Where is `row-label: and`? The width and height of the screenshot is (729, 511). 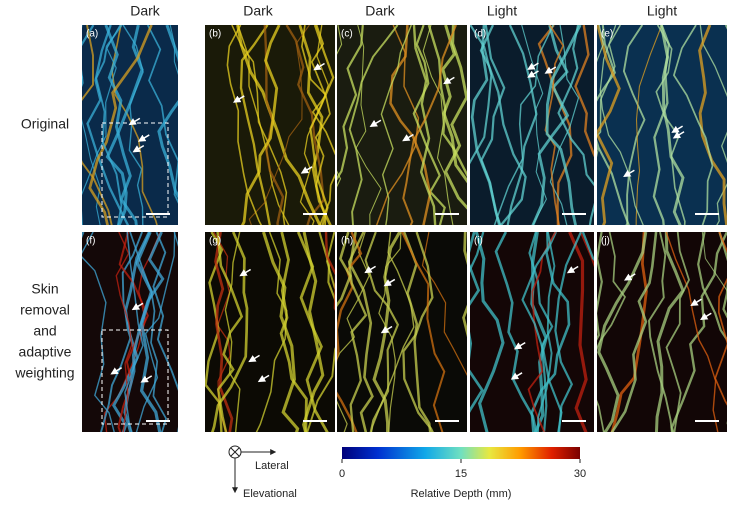
row-label: and is located at coordinates (44, 331).